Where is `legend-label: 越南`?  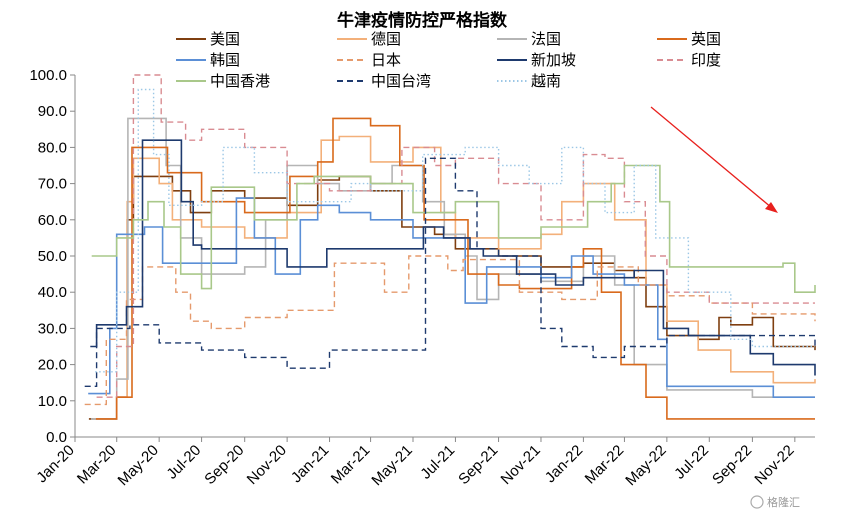
legend-label: 越南 is located at coordinates (546, 81).